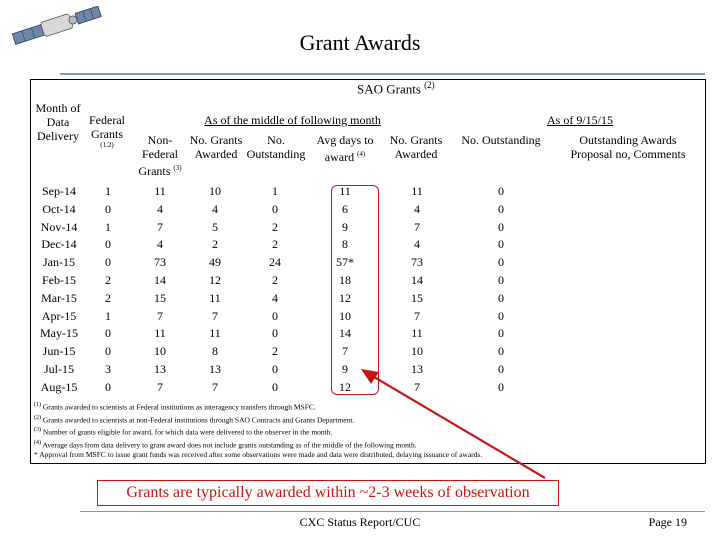 This screenshot has width=720, height=540. What do you see at coordinates (345, 351) in the screenshot?
I see `table-cell-avg-days-to-award: 7` at bounding box center [345, 351].